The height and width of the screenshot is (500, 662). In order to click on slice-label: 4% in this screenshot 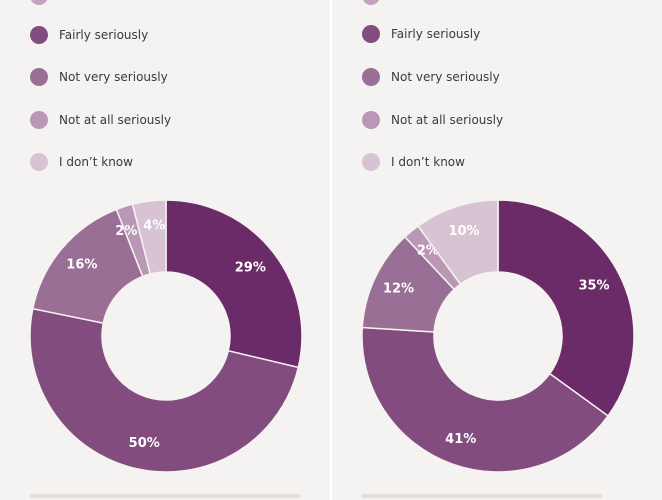, I will do `click(154, 225)`.